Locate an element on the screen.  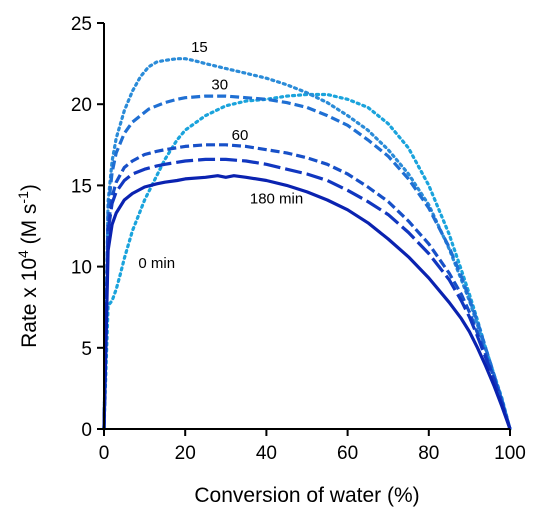
y-axis-title-unit: (M s is located at coordinates (29, 227).